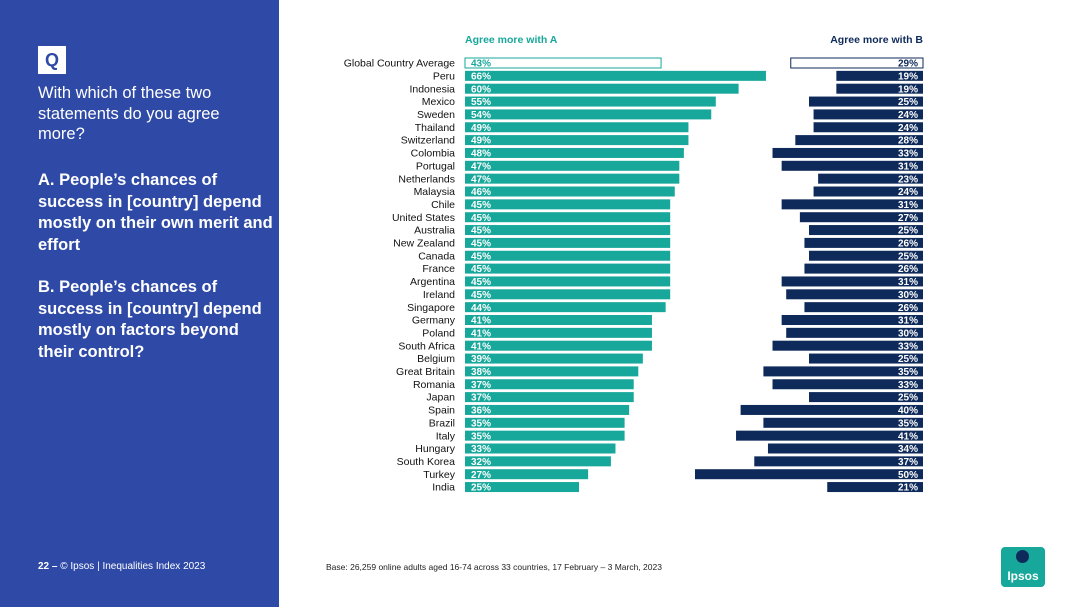  What do you see at coordinates (481, 488) in the screenshot?
I see `value-label-a: 25%` at bounding box center [481, 488].